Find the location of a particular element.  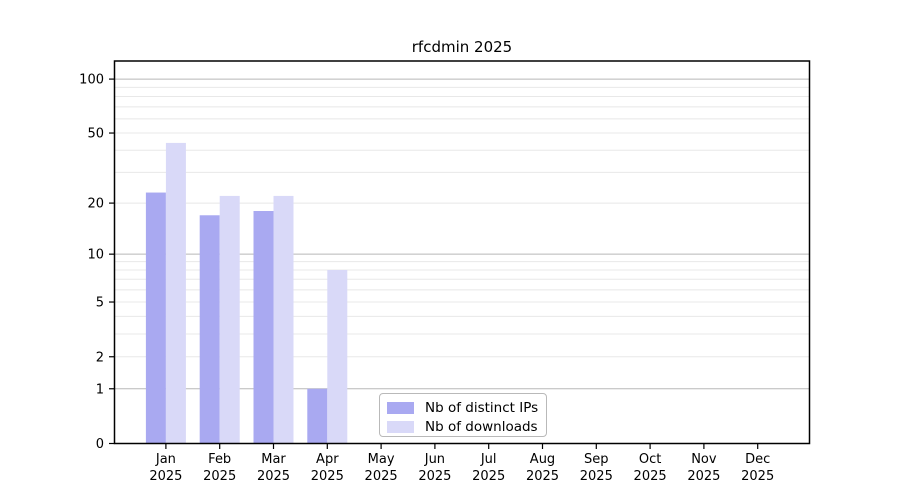

x-tick-label-month: Jun is located at coordinates (434, 459).